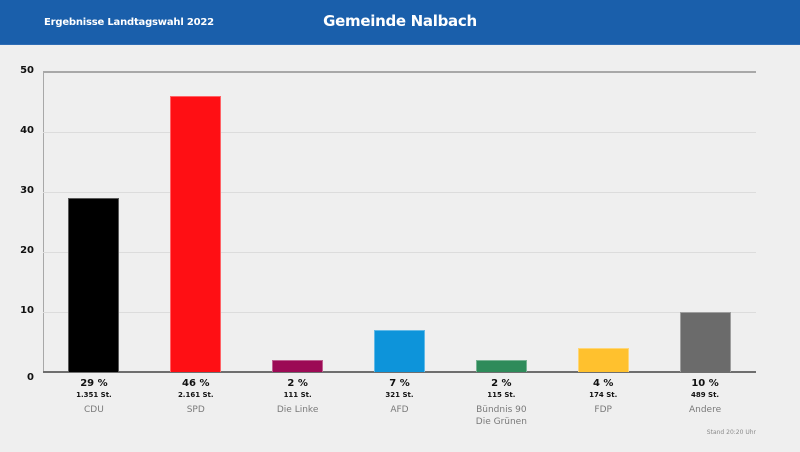 The width and height of the screenshot is (800, 452). Describe the element at coordinates (27, 310) in the screenshot. I see `y-tick-label: 10` at that location.